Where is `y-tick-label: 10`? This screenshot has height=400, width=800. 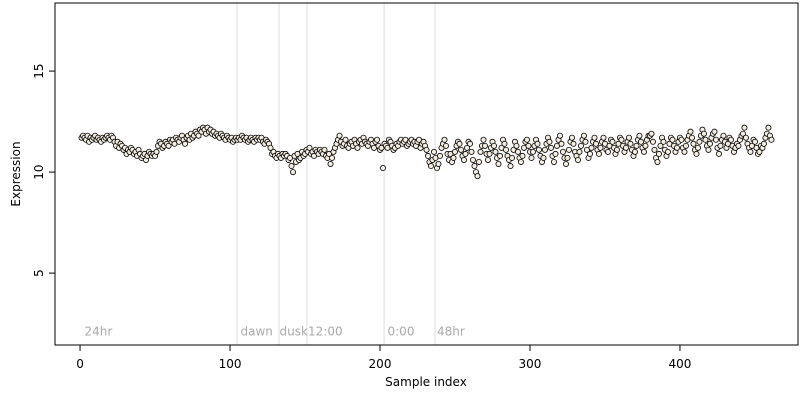
y-tick-label: 10 is located at coordinates (39, 171).